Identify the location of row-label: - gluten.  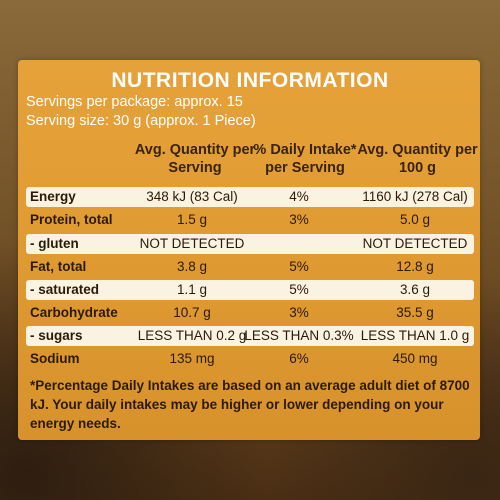
(54, 243).